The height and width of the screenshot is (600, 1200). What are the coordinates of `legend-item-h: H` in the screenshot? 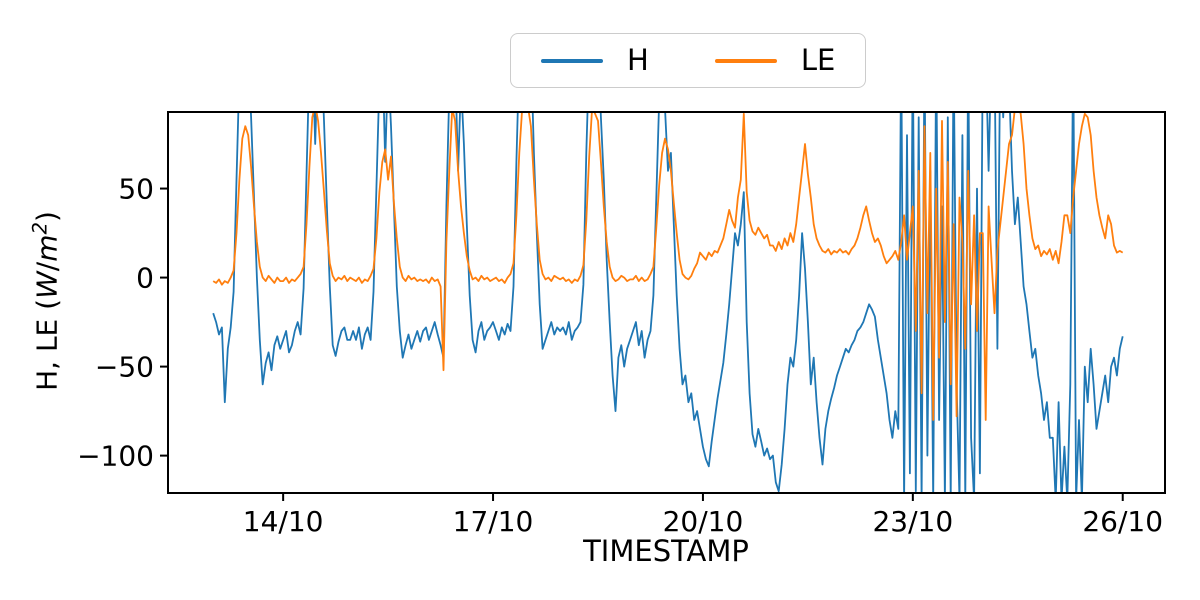 It's located at (595, 60).